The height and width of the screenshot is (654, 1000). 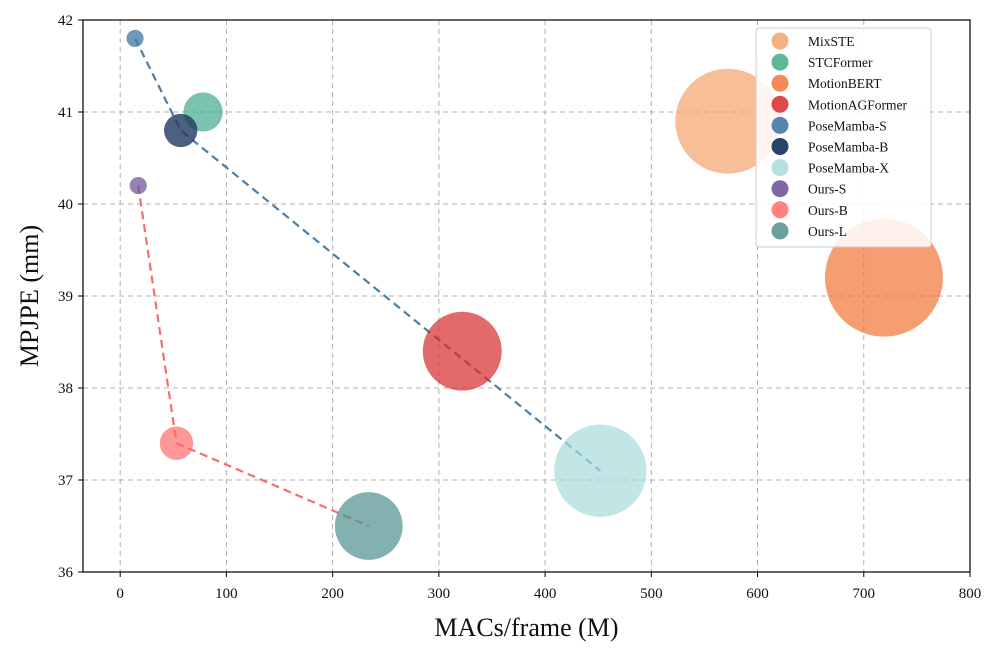 I want to click on legend-label: PoseMamba-B, so click(x=848, y=147).